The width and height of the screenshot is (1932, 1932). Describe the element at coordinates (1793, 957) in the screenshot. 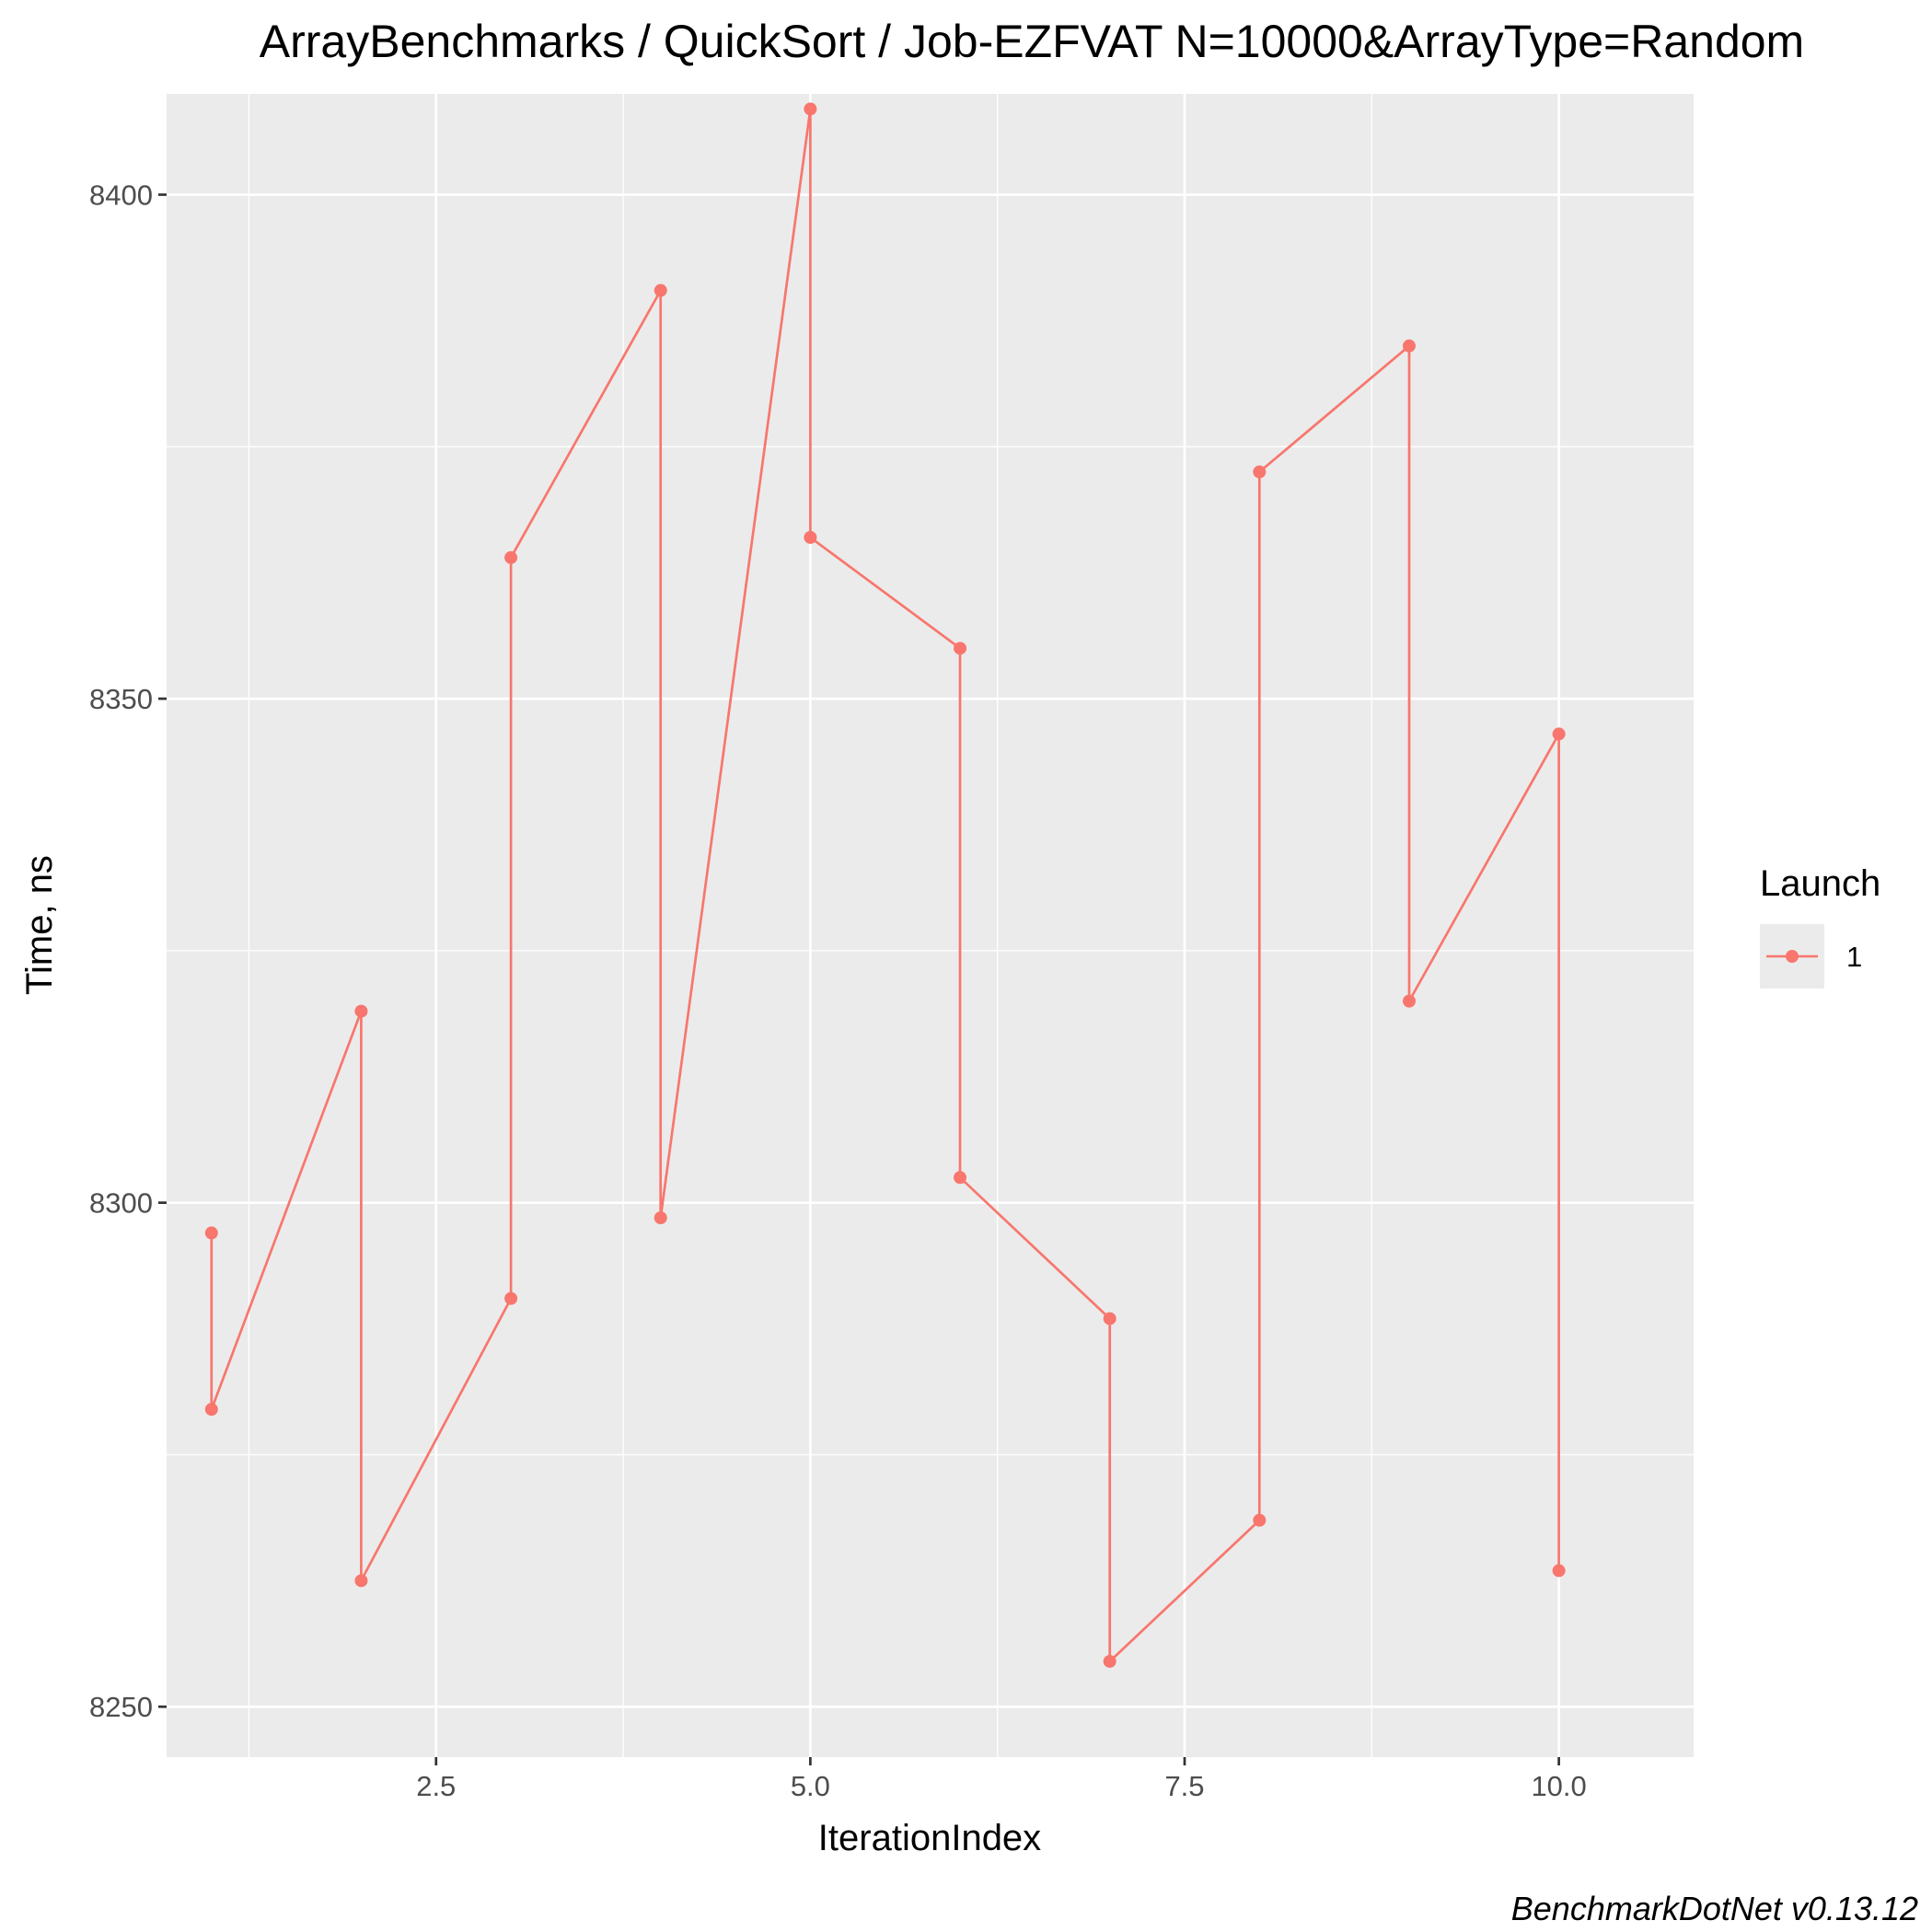

I see `legend-key-point` at that location.